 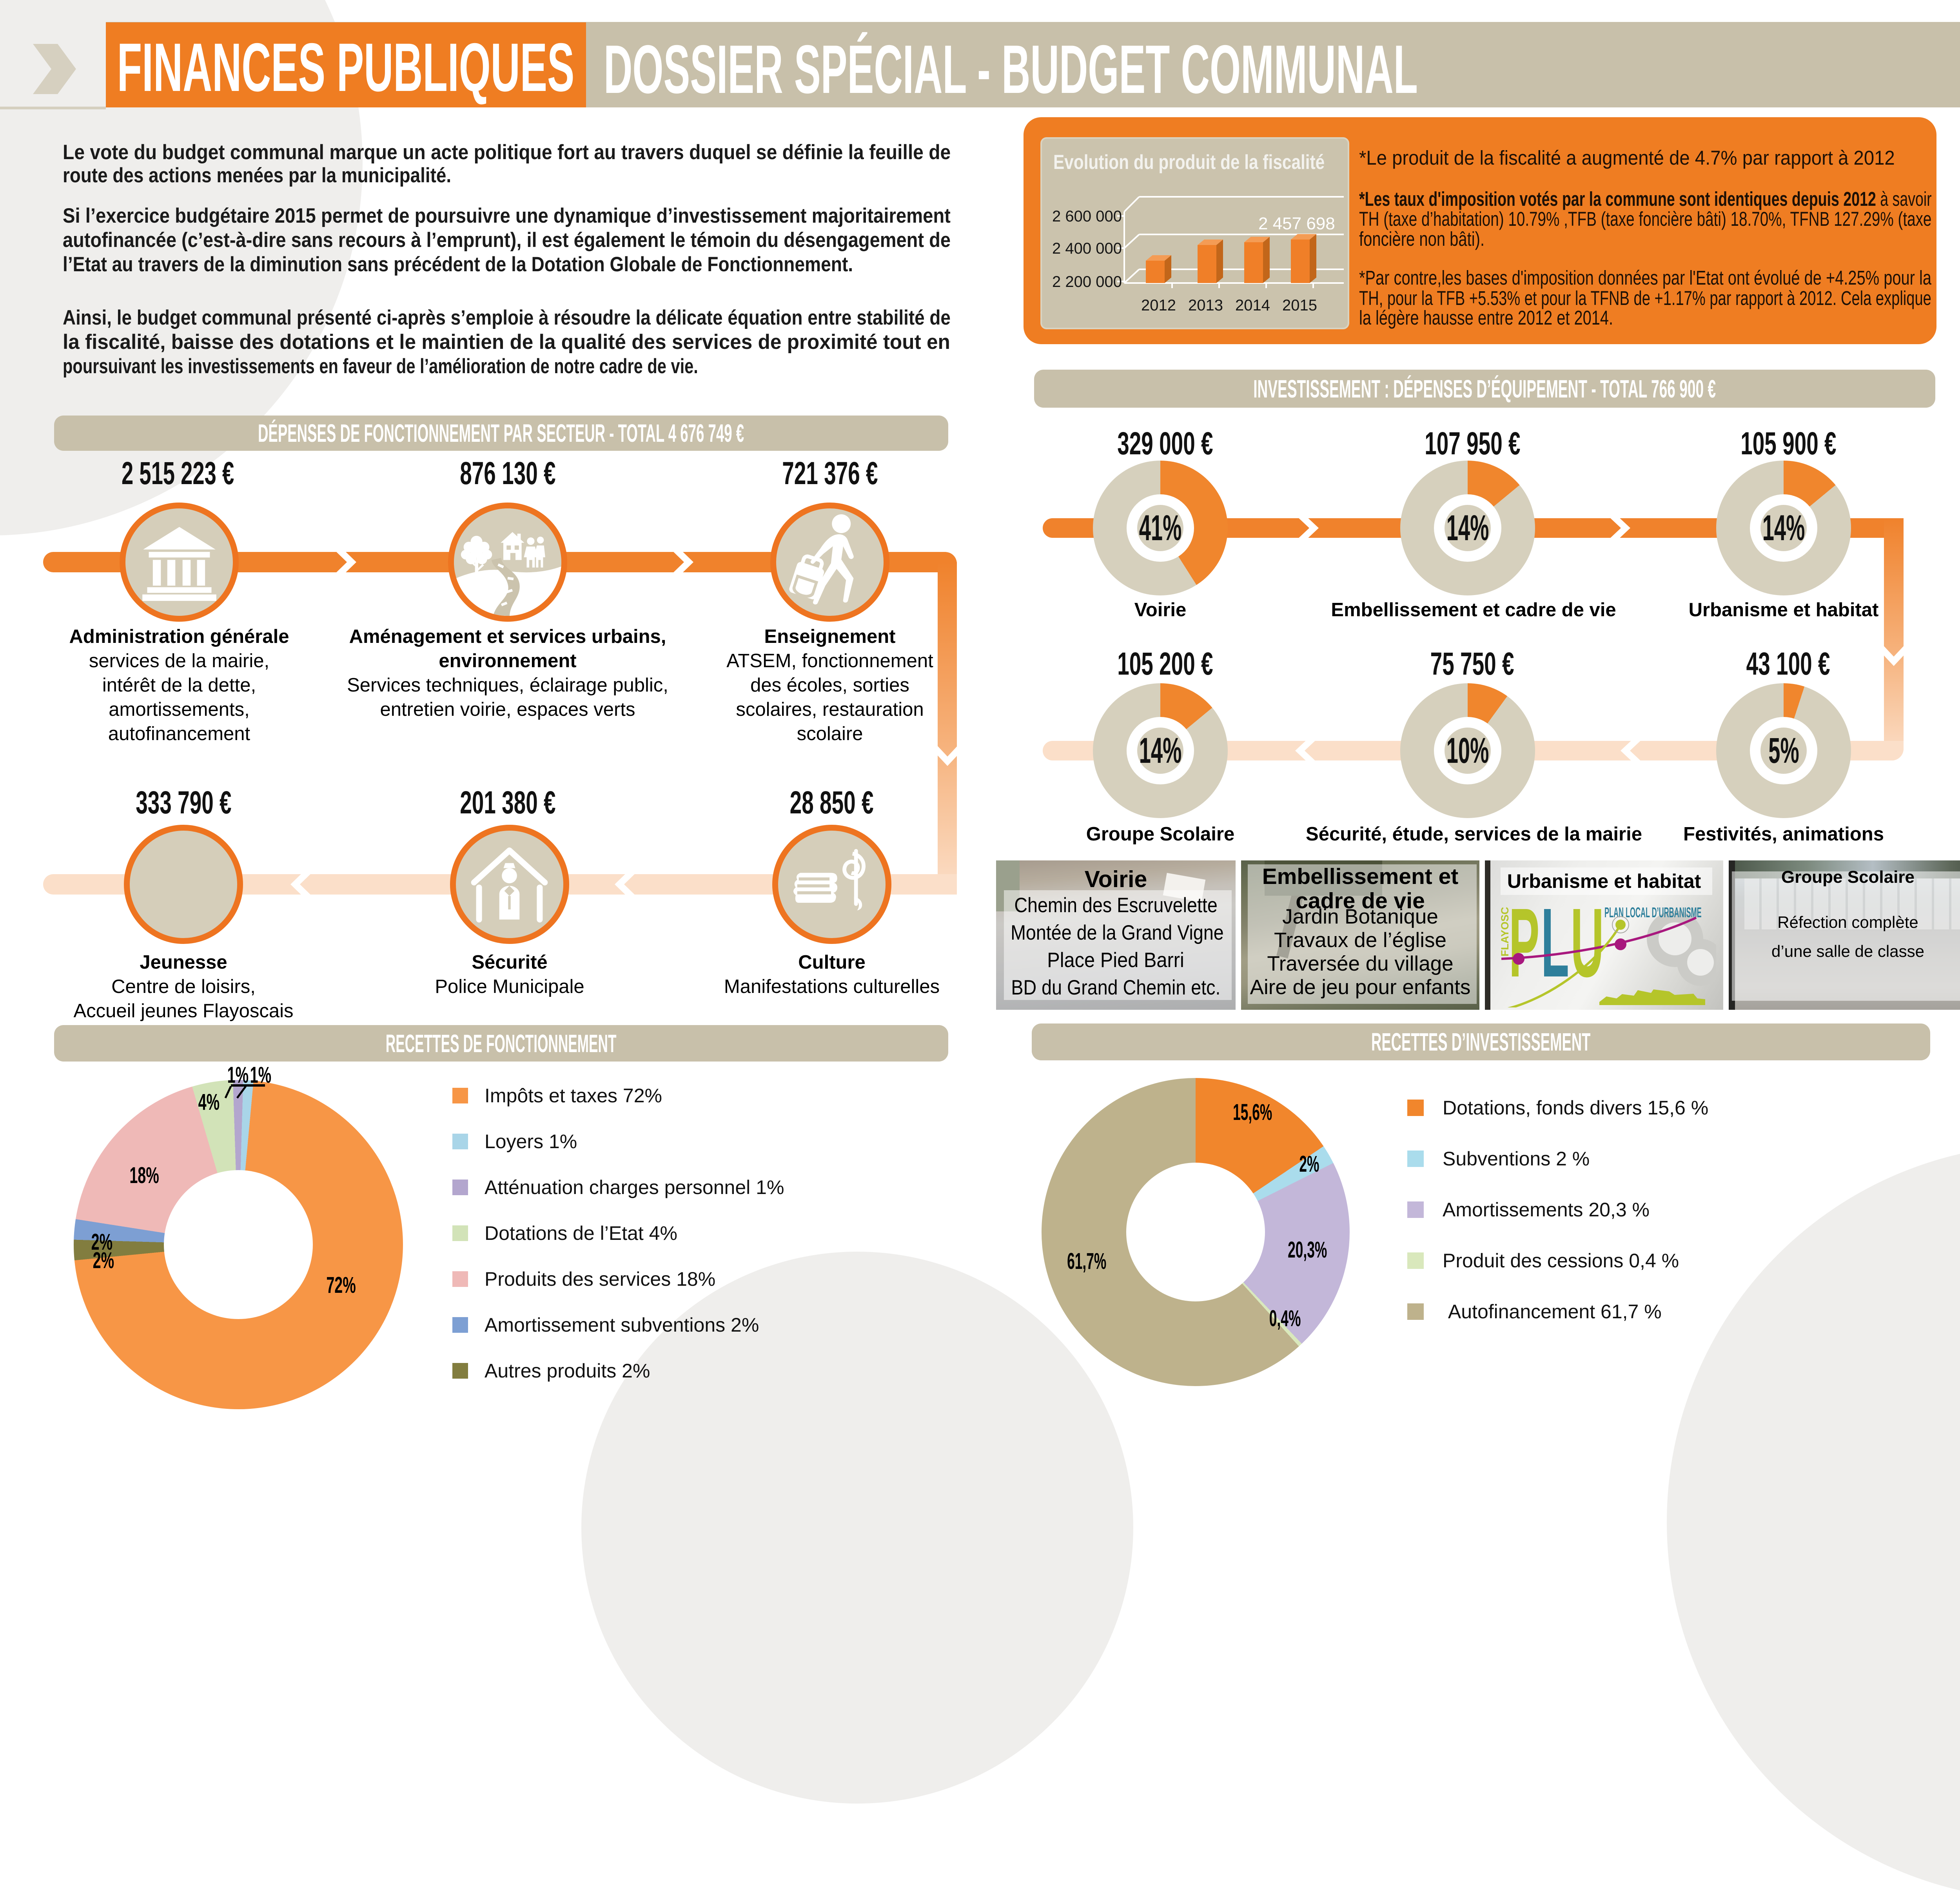 I want to click on svg-text: 2014, so click(x=1252, y=305).